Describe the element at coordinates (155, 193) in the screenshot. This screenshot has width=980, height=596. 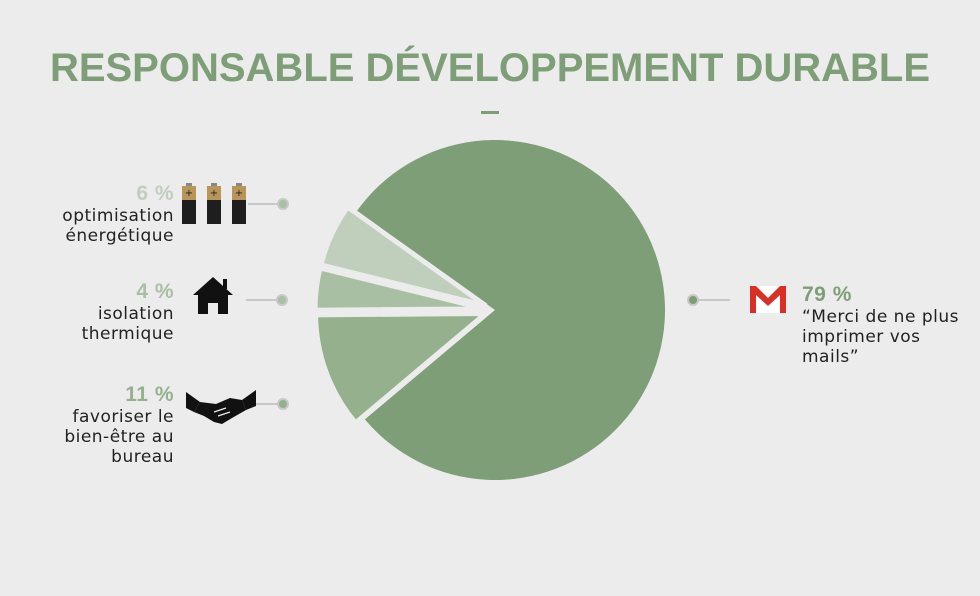
I see `percent-label: 6 %` at that location.